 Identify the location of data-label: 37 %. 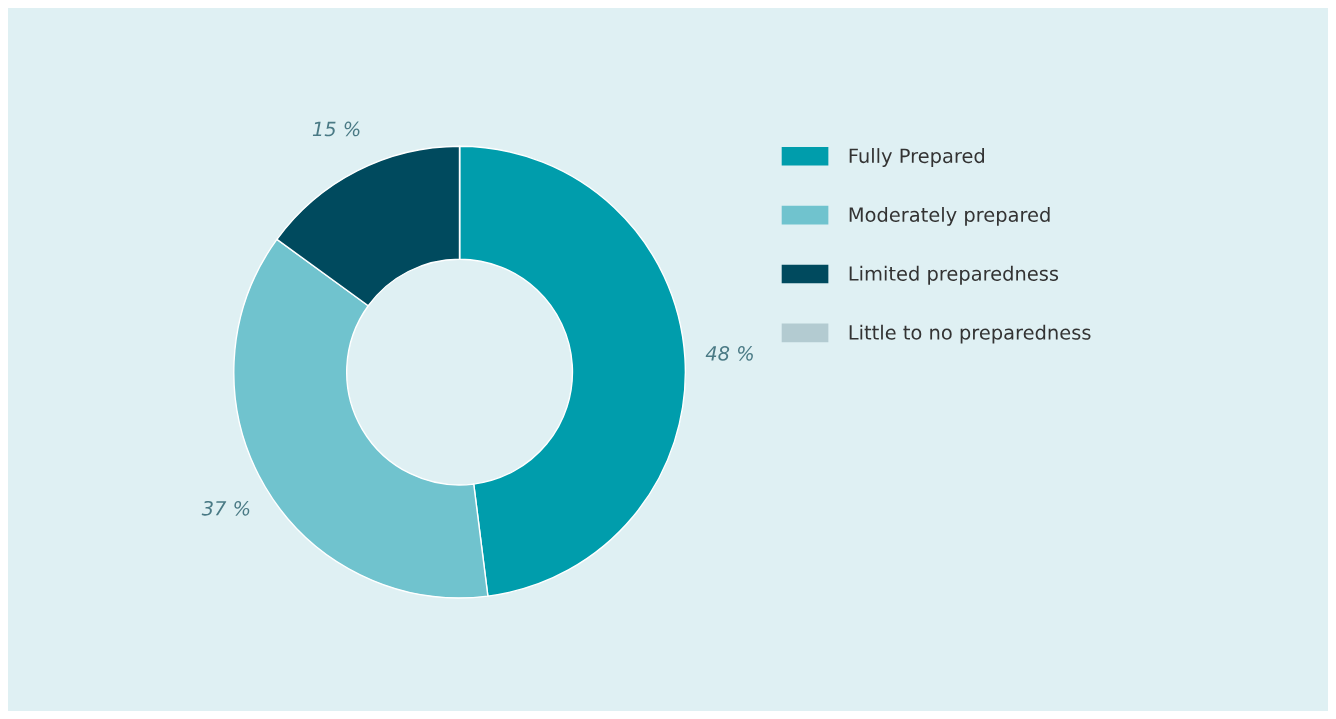
(225, 508).